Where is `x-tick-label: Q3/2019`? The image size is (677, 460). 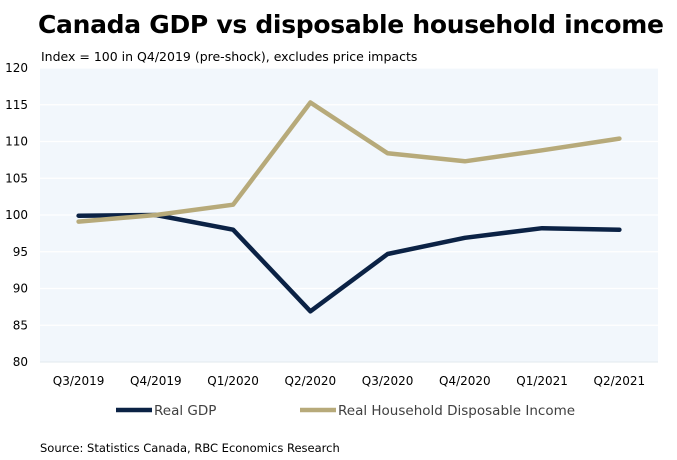
x-tick-label: Q3/2019 is located at coordinates (79, 381).